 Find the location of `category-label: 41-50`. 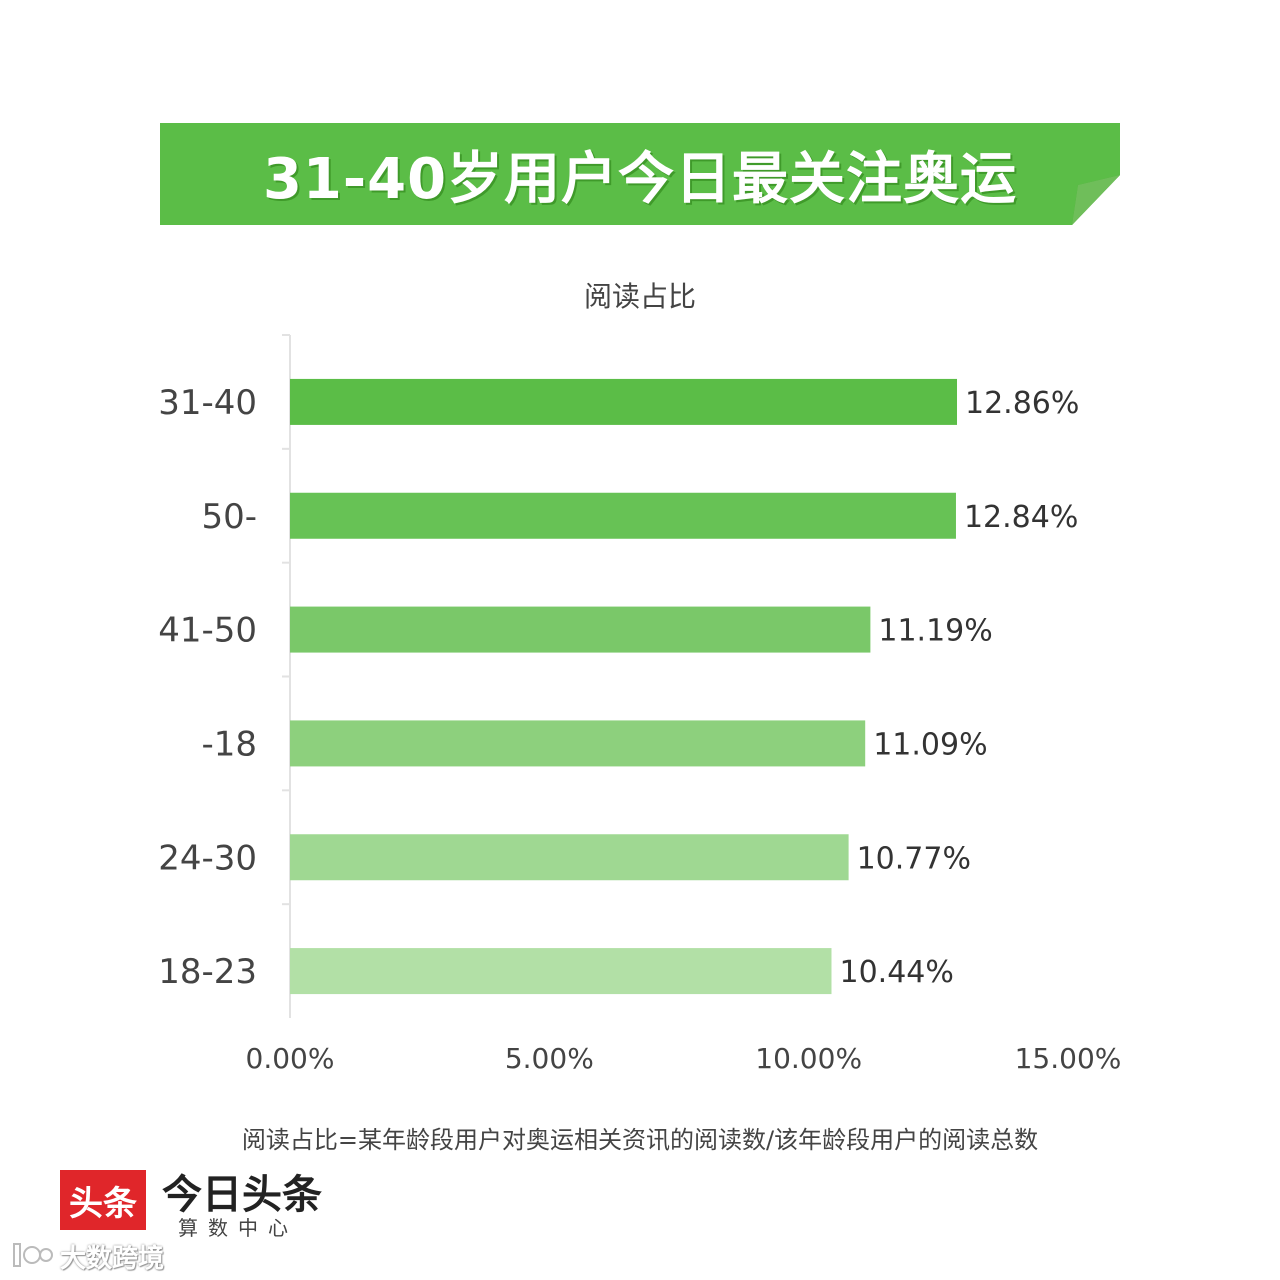

category-label: 41-50 is located at coordinates (207, 631).